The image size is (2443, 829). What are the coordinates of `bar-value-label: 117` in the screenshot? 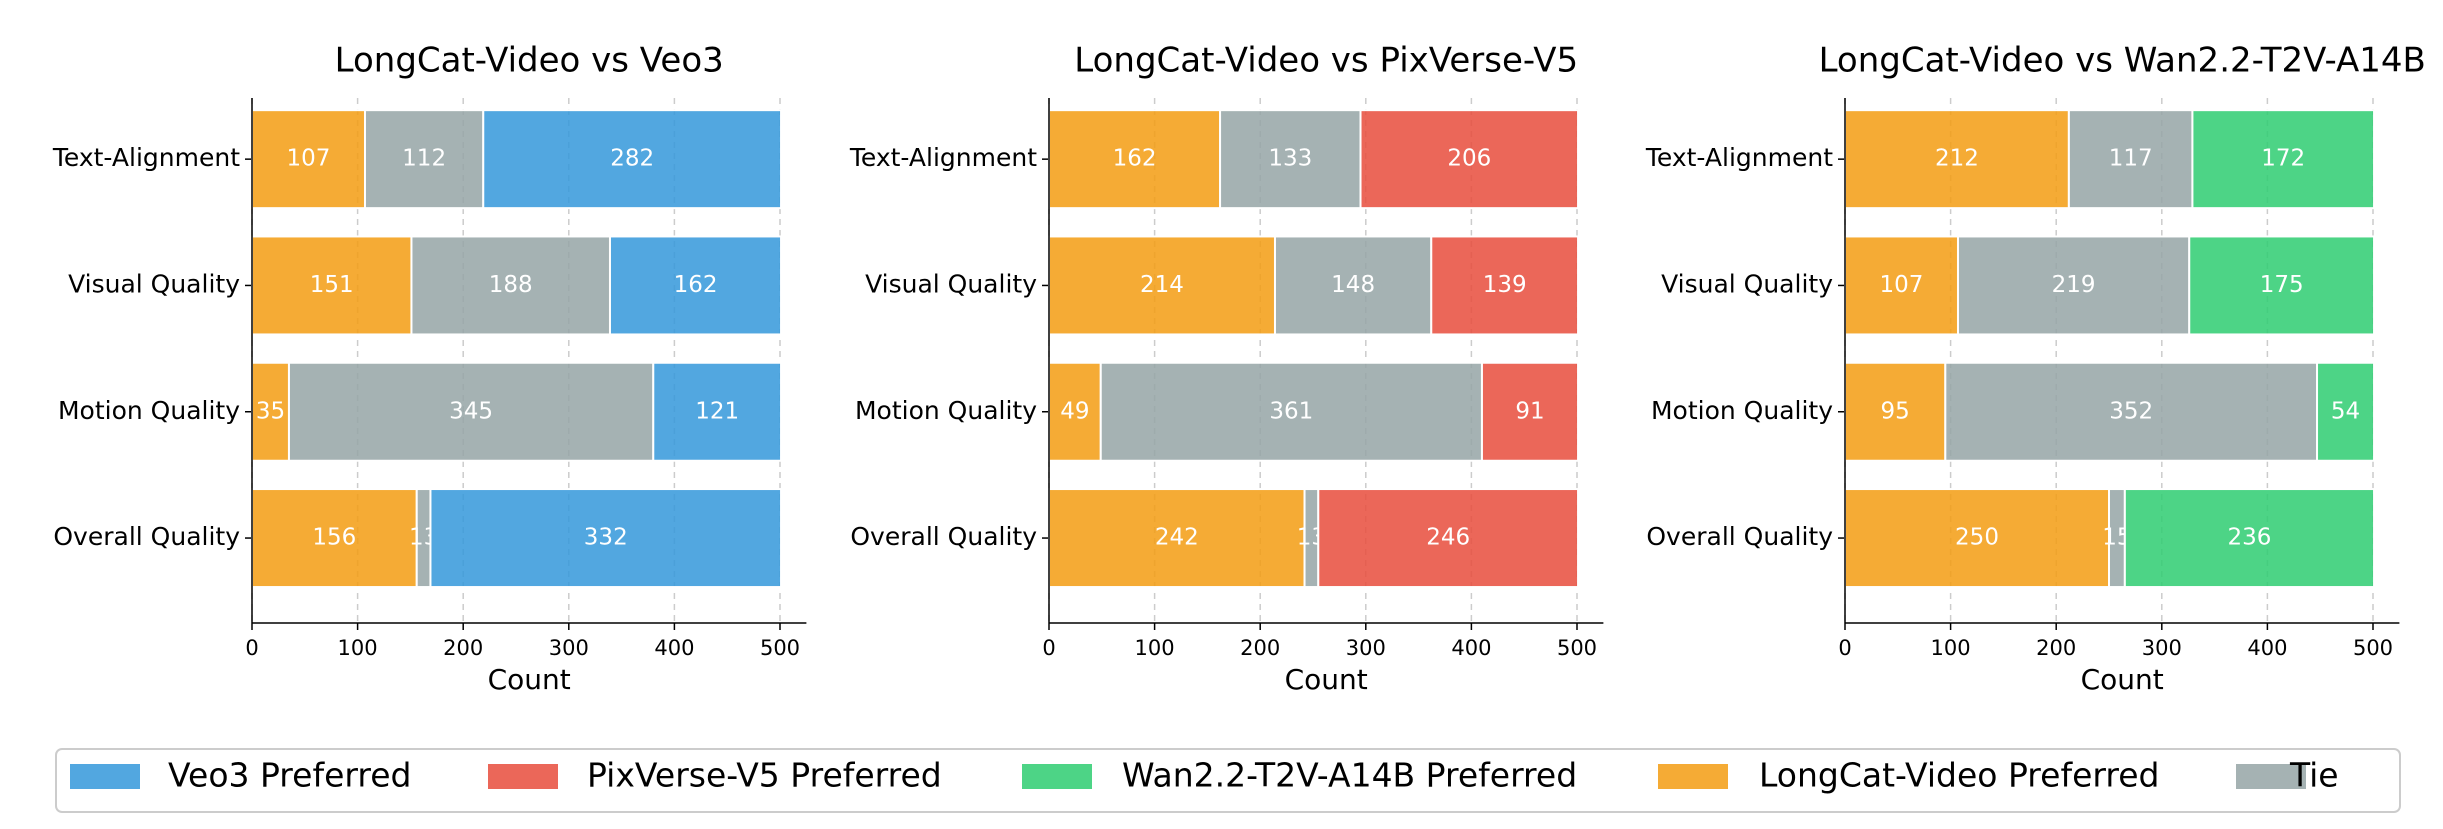 It's located at (2131, 159).